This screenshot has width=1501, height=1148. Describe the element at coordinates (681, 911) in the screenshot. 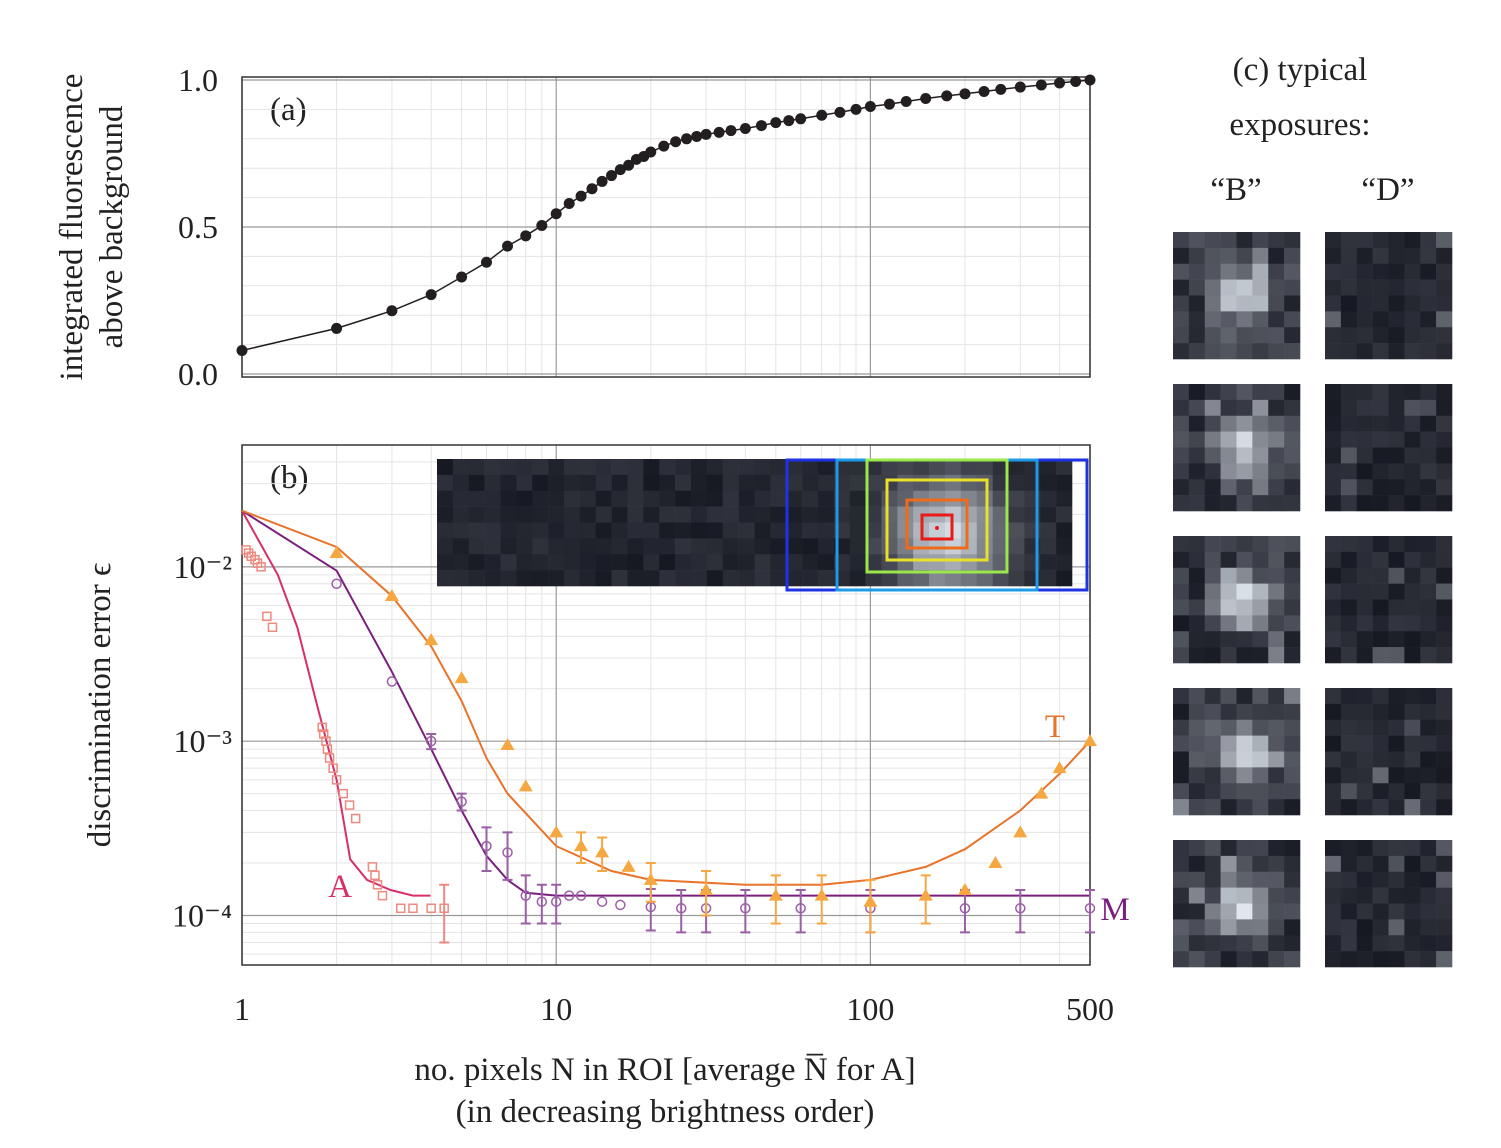

I see `error-bar` at that location.